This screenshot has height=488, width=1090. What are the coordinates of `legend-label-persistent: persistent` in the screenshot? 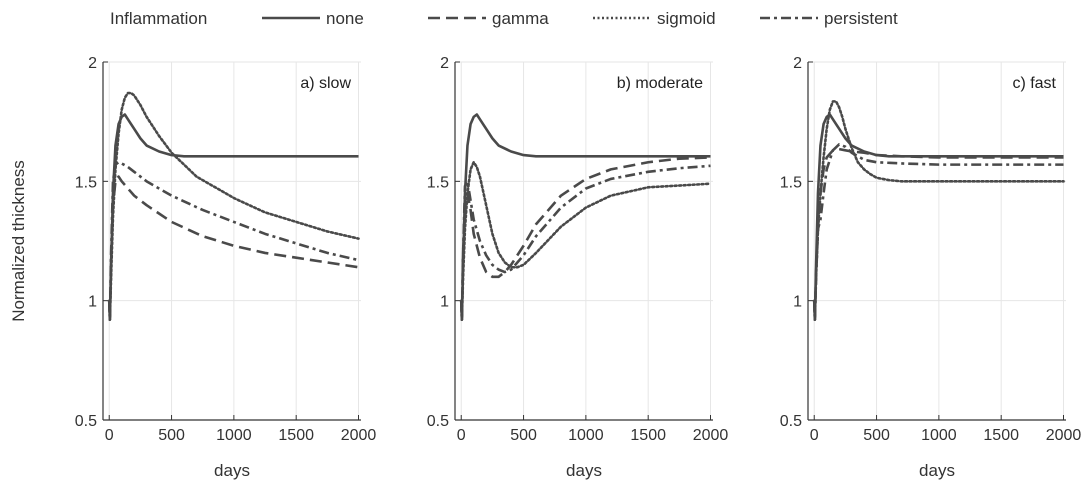 It's located at (861, 18).